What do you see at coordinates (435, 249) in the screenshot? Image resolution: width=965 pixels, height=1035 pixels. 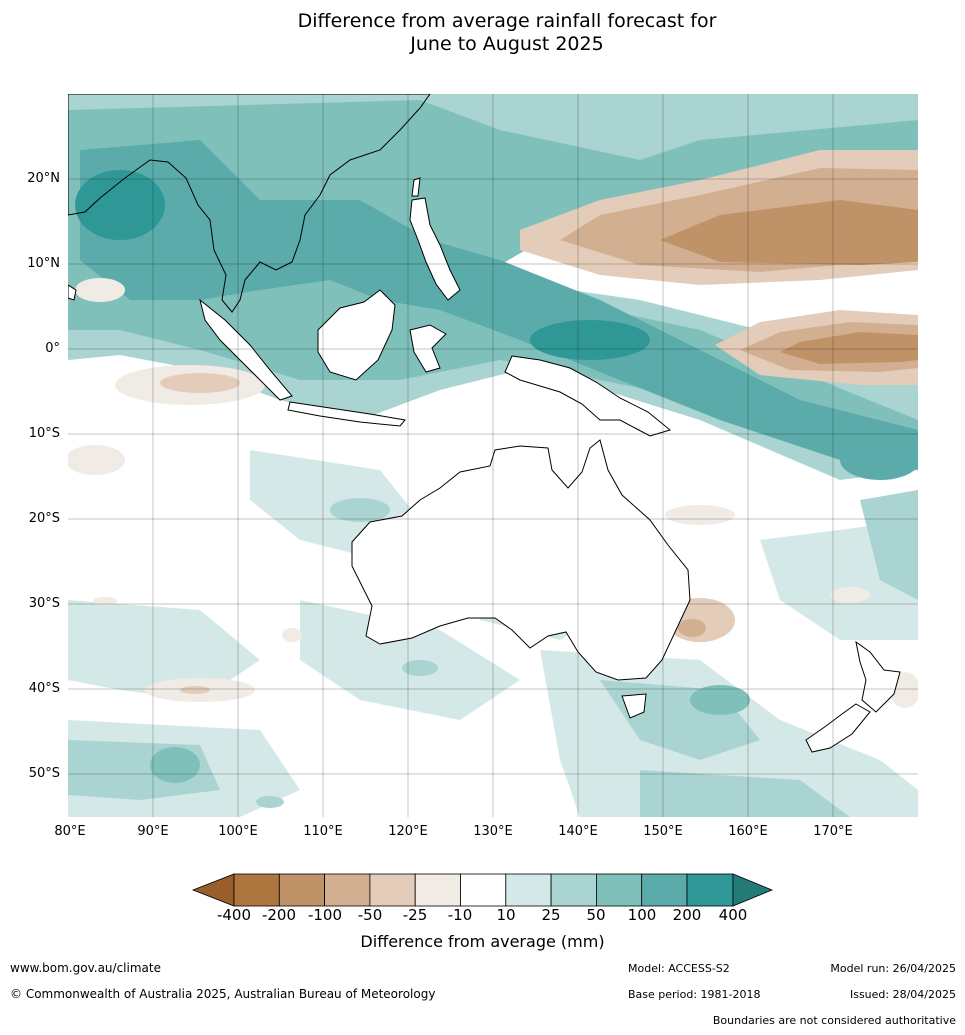 I see `philippines` at bounding box center [435, 249].